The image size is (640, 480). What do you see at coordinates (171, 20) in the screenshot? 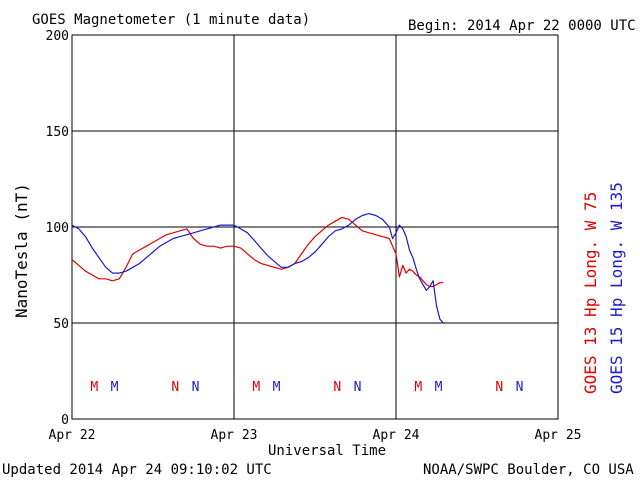
I see `chart-title: GOES Magnetometer (1 minute data)` at bounding box center [171, 20].